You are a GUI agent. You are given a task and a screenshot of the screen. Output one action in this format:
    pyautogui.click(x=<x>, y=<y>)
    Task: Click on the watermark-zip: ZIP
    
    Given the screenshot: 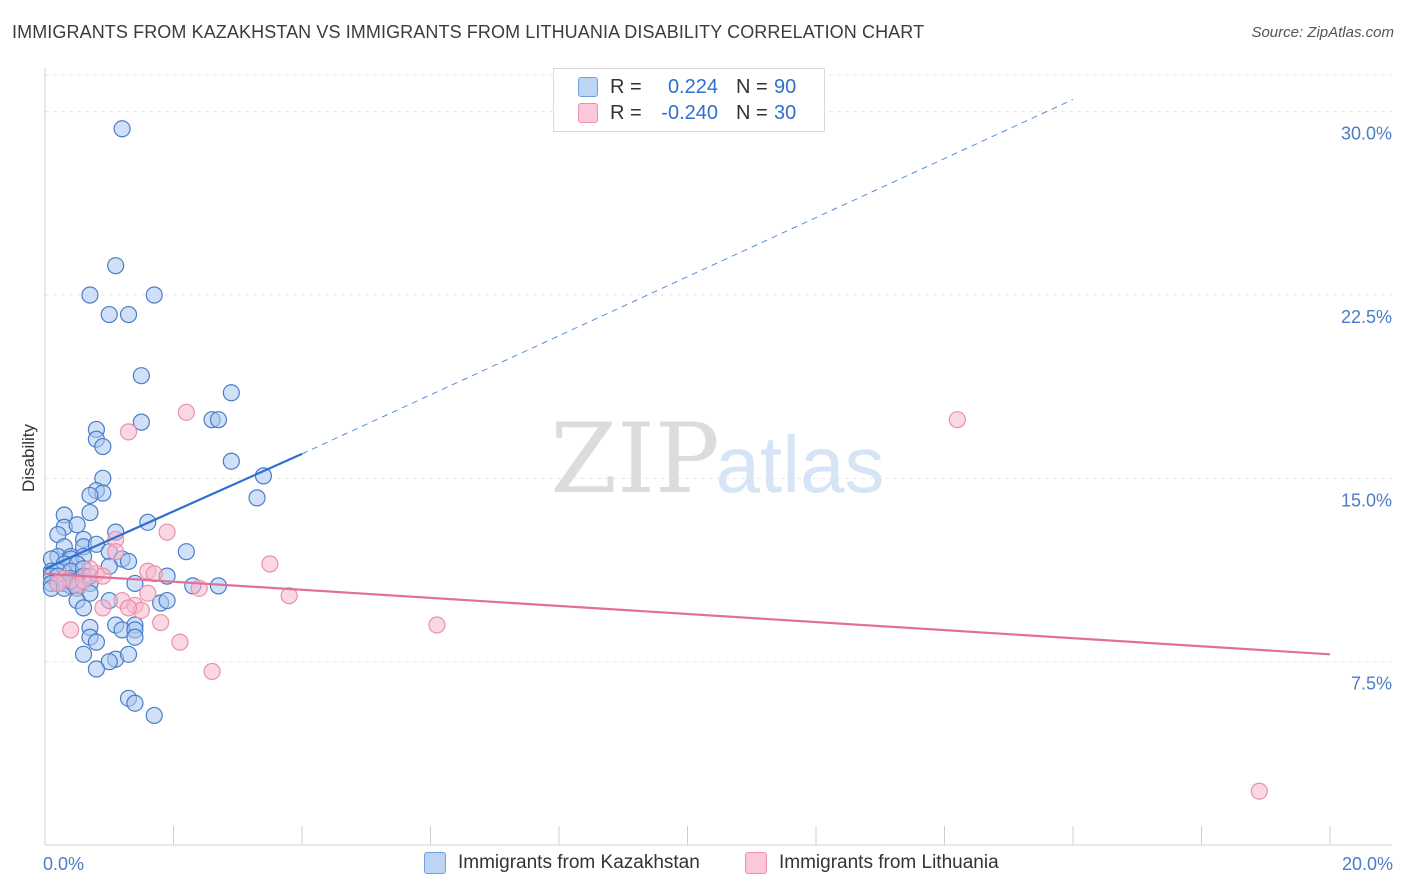 What is the action you would take?
    pyautogui.click(x=634, y=459)
    